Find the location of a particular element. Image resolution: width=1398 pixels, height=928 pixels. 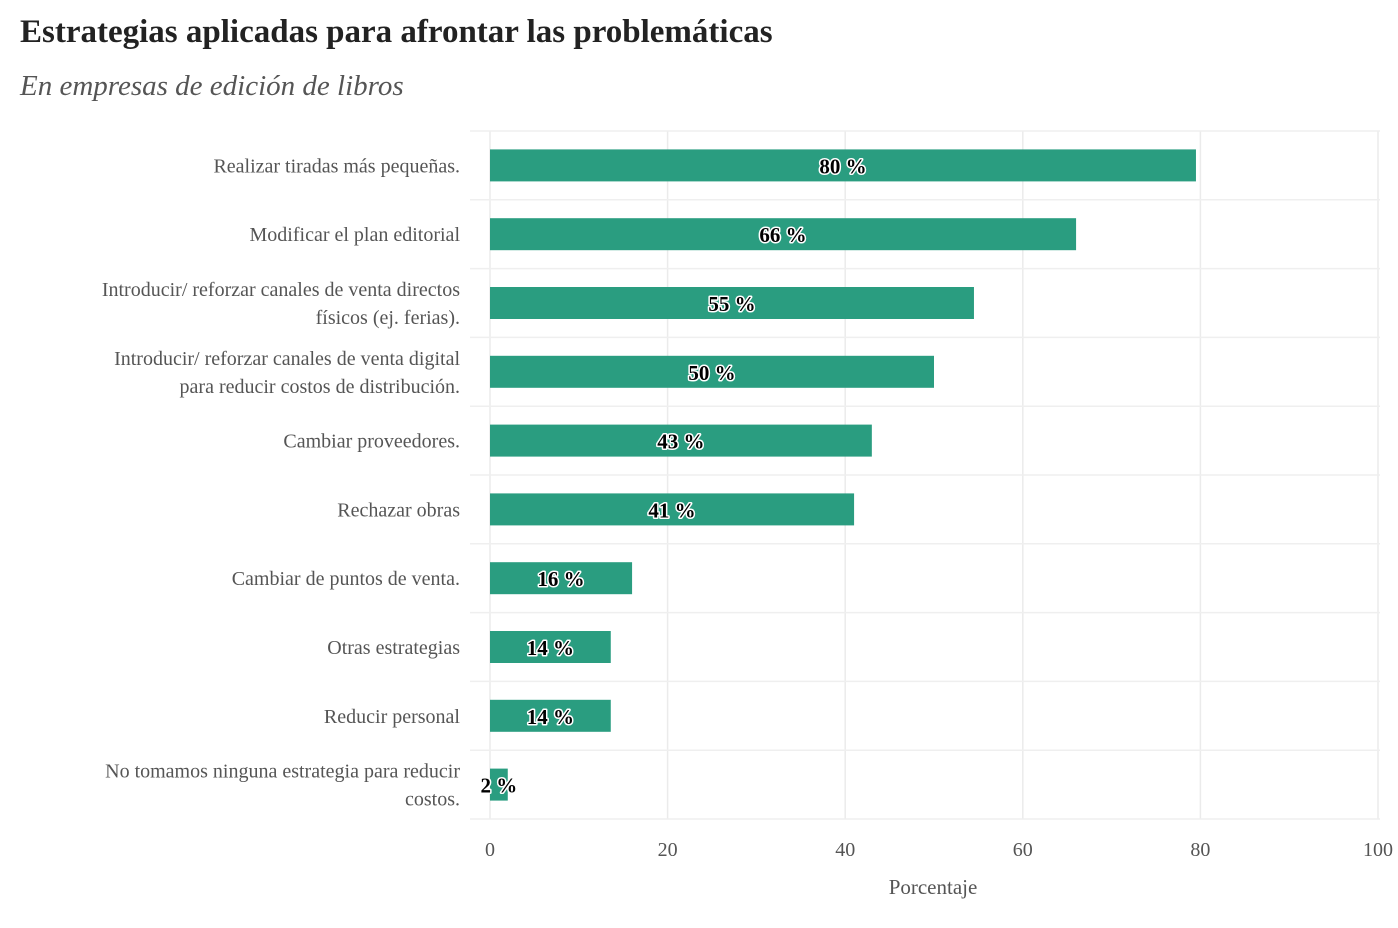

bar-data-label: 16 % is located at coordinates (560, 579).